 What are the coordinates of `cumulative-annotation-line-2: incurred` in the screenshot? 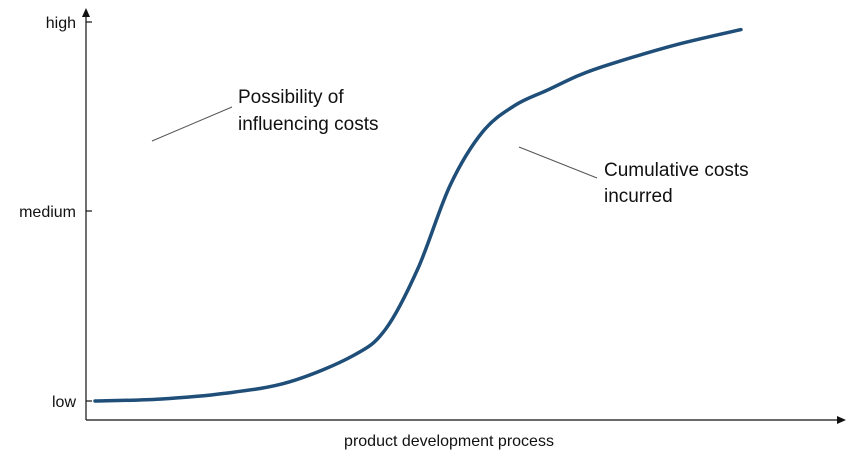 It's located at (638, 196).